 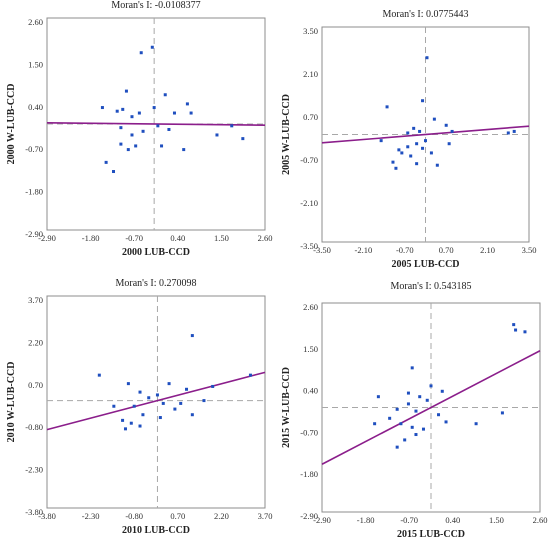 I want to click on y-tick-label: -0.80, so click(x=34, y=427).